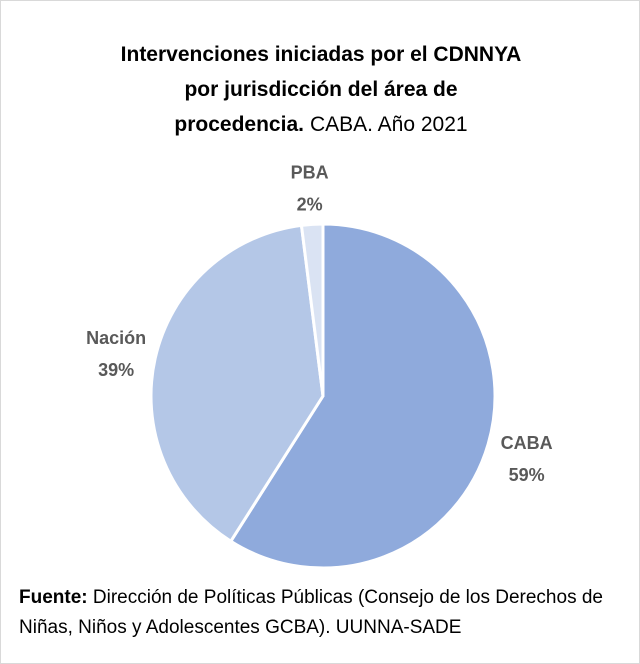  Describe the element at coordinates (527, 475) in the screenshot. I see `value-label: 59%` at that location.